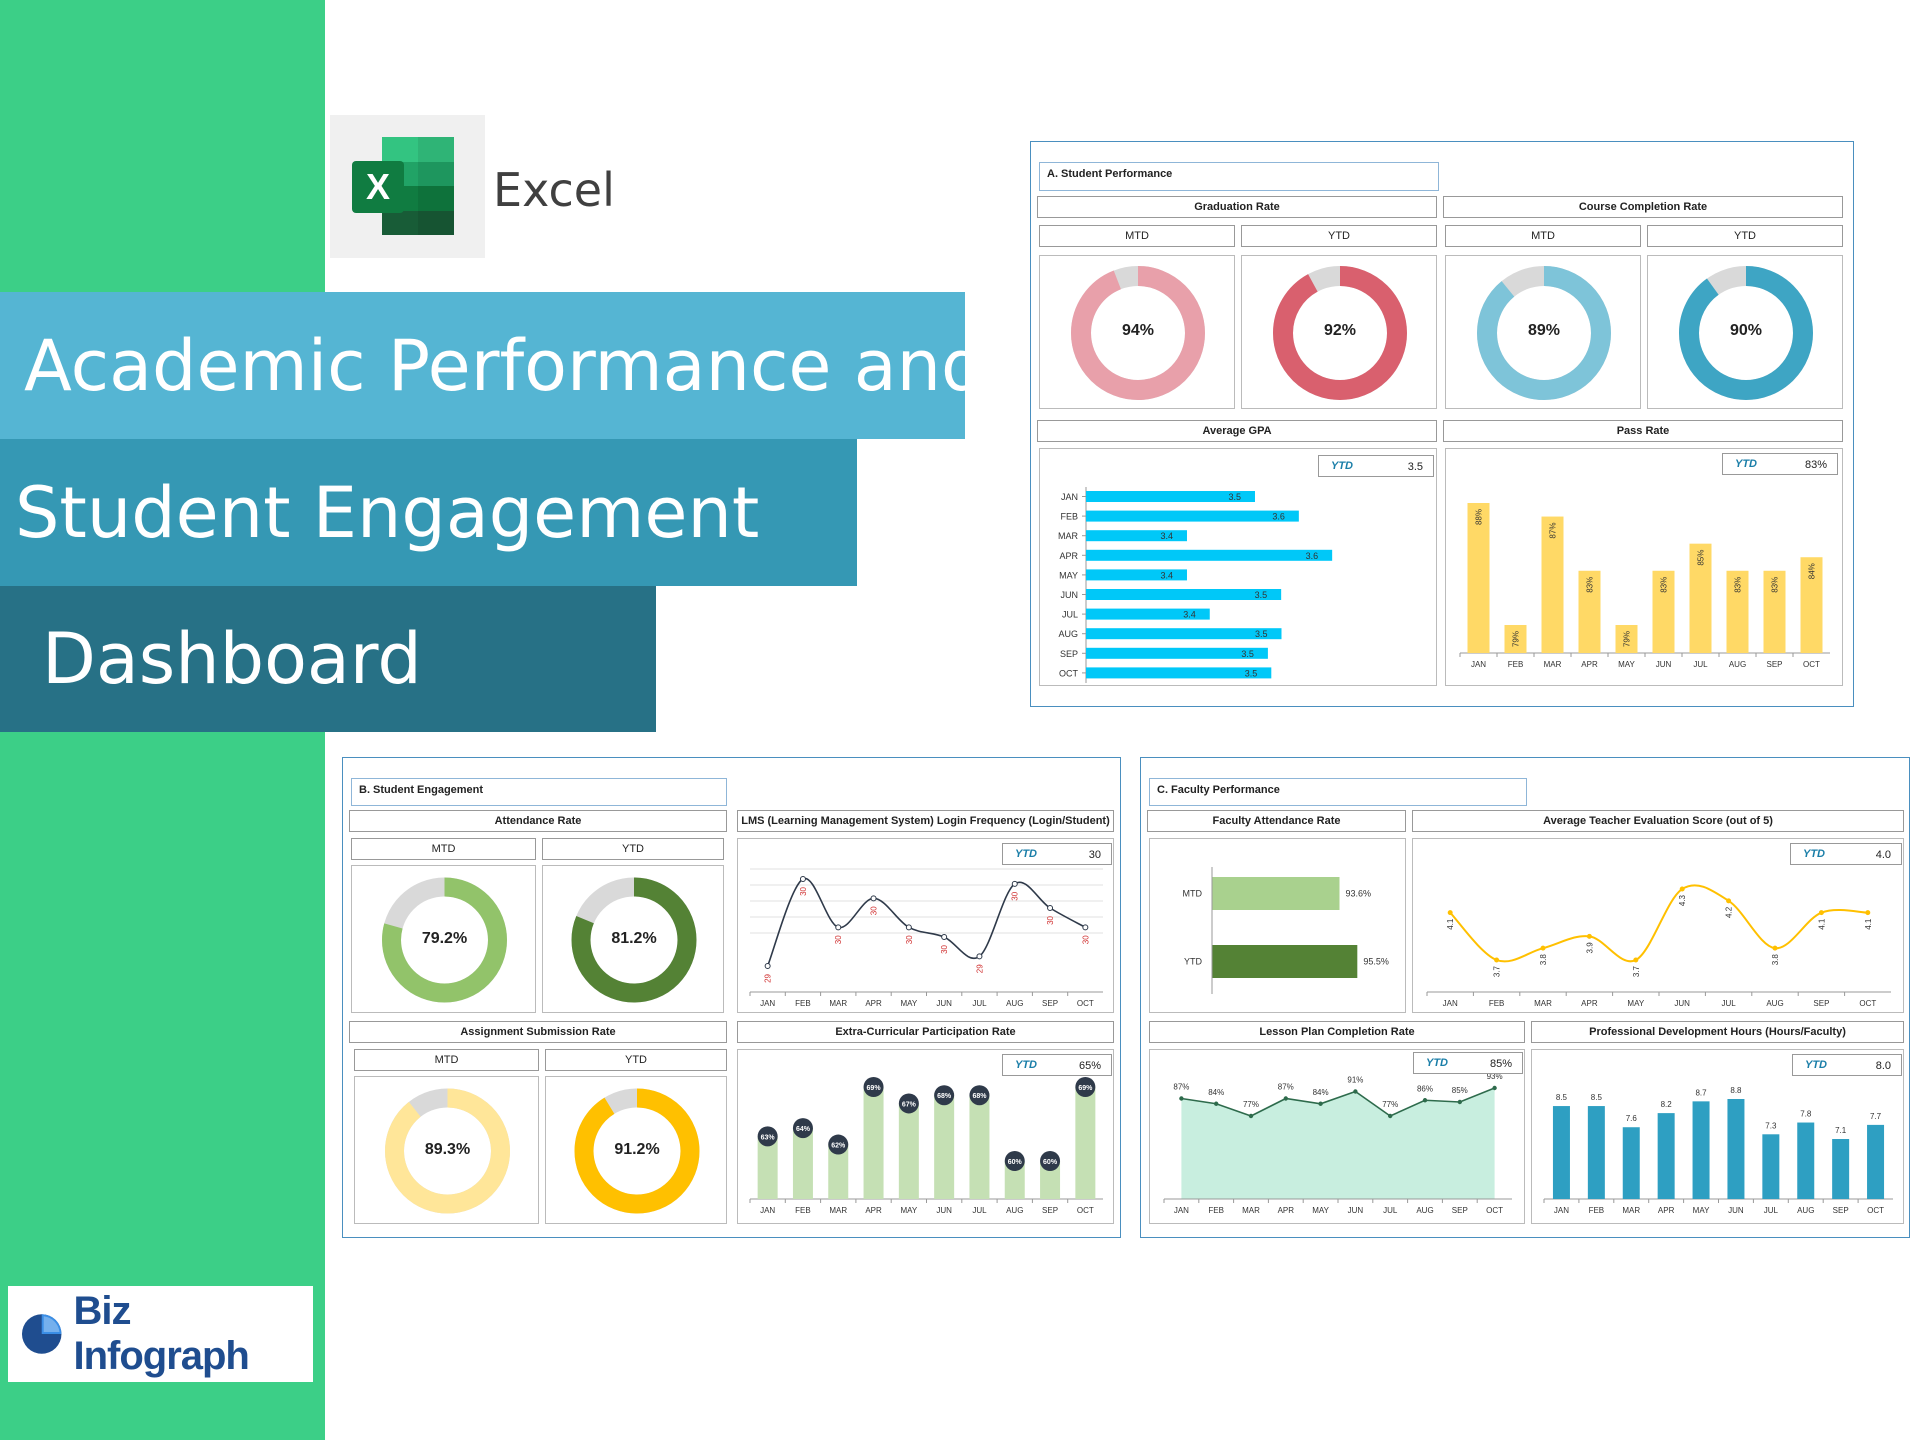 The height and width of the screenshot is (1440, 1920). Describe the element at coordinates (1026, 854) in the screenshot. I see `lms-ytd-label: YTD` at that location.